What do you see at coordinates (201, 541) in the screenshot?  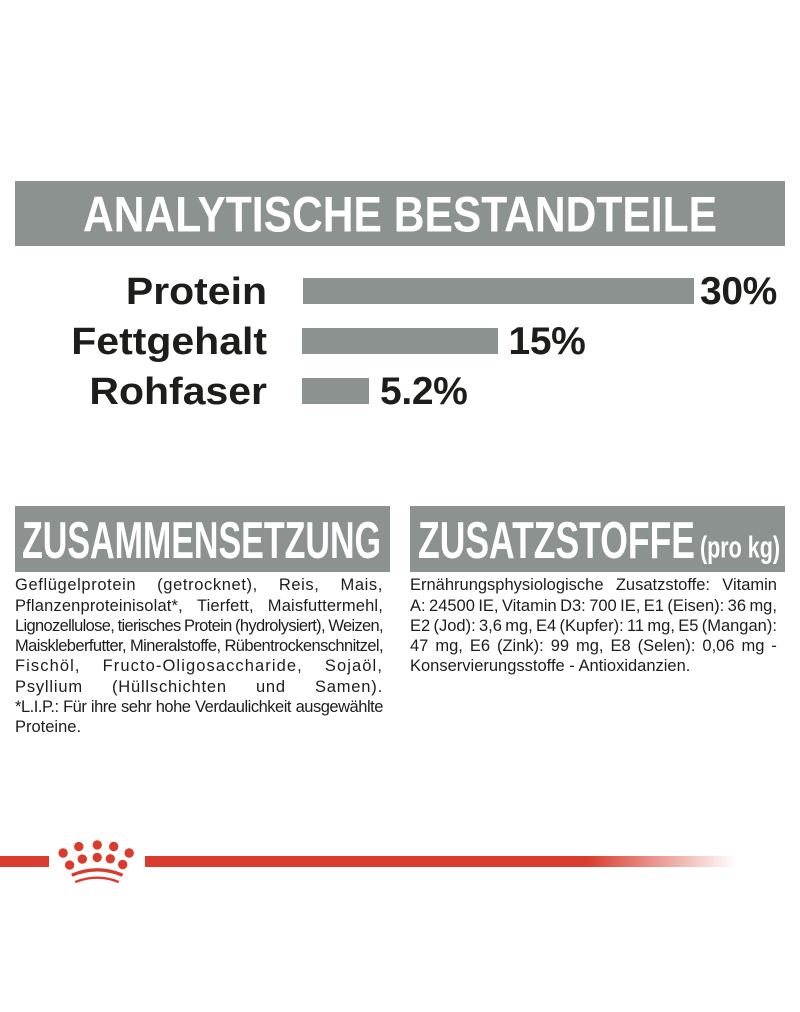 I see `svg-text: ZUSAMMENSETZUNG` at bounding box center [201, 541].